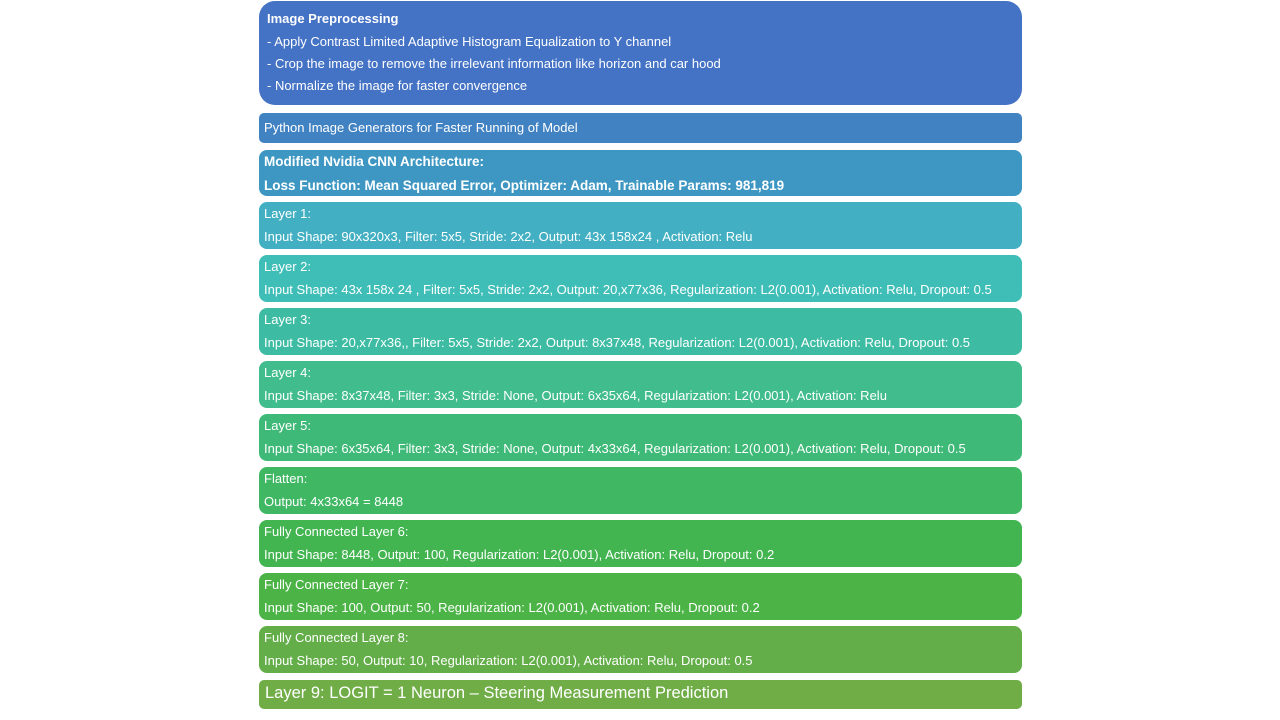  What do you see at coordinates (287, 372) in the screenshot?
I see `layer-4-title: Layer 4:` at bounding box center [287, 372].